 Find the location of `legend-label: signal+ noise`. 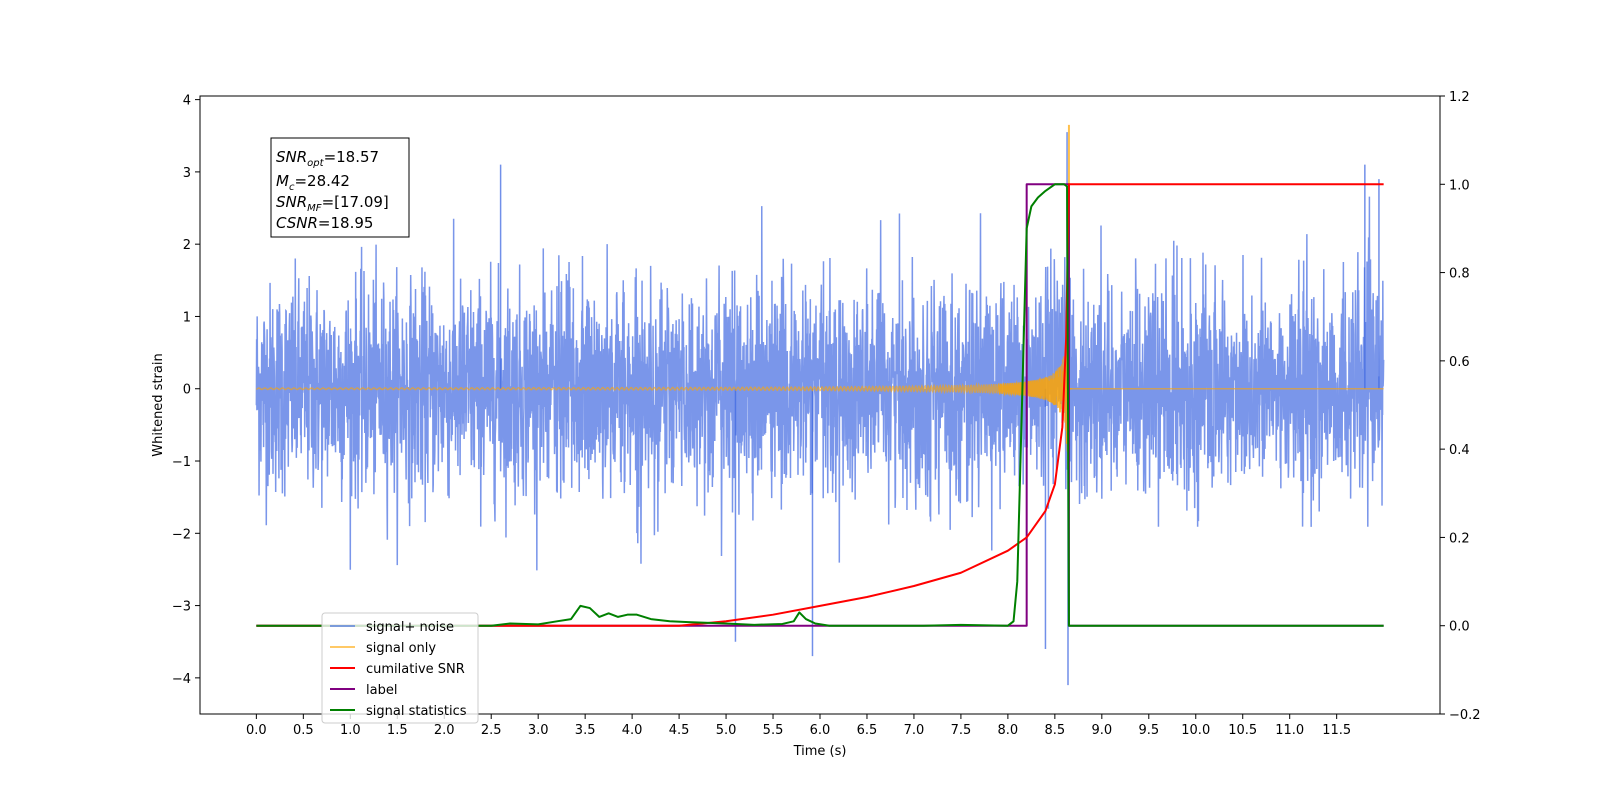

legend-label: signal+ noise is located at coordinates (410, 627).